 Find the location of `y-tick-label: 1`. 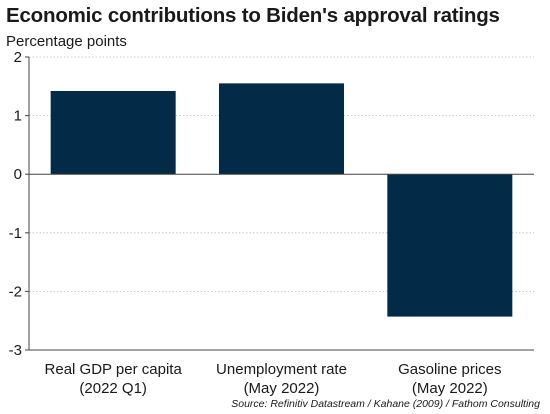

y-tick-label: 1 is located at coordinates (18, 116).